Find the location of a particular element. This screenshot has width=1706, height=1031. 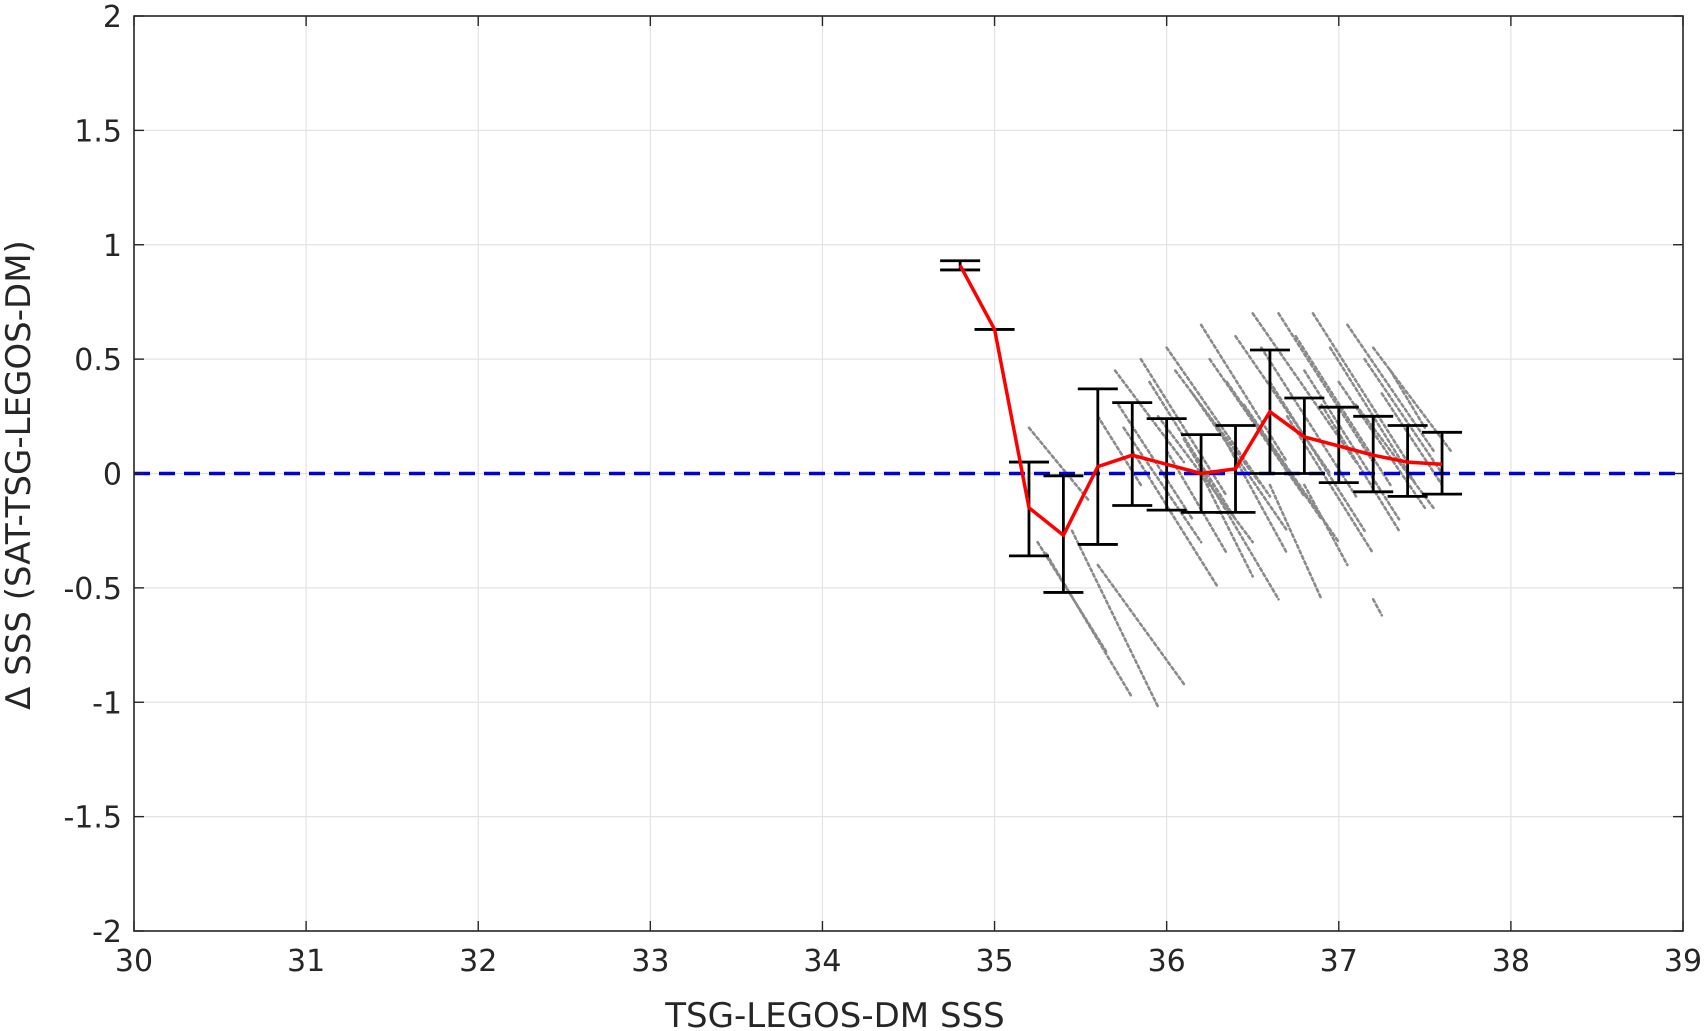

y-tick-label: 0.5 is located at coordinates (98, 360).